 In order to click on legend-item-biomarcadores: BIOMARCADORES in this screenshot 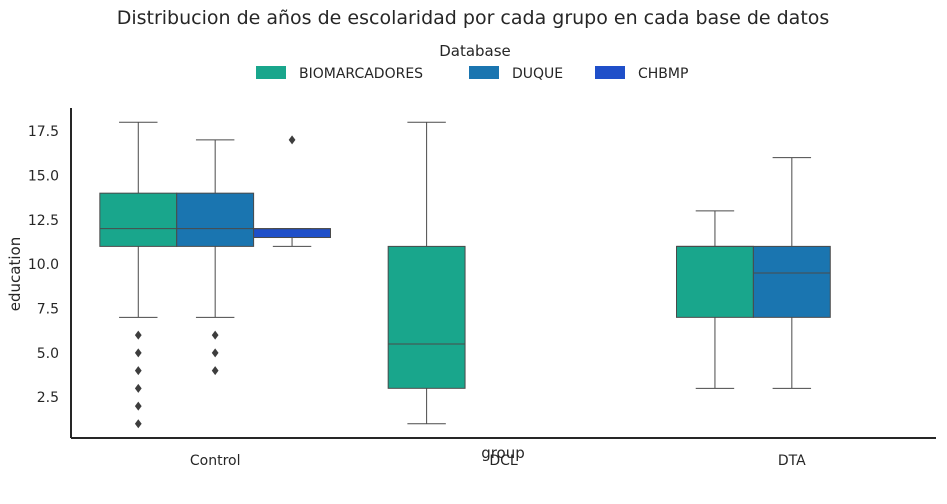, I will do `click(339, 74)`.